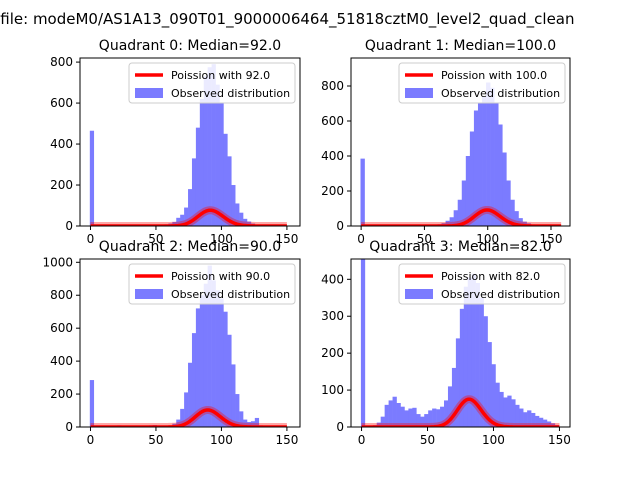 This screenshot has width=640, height=480. Describe the element at coordinates (220, 276) in the screenshot. I see `legend-label: Poission with 90.0` at that location.